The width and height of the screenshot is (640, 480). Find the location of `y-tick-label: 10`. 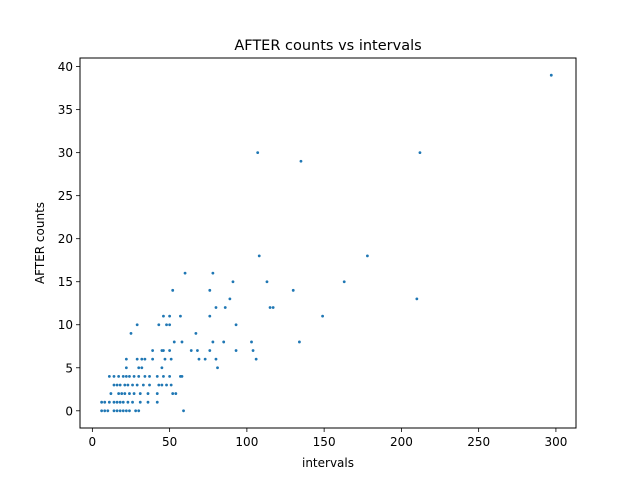

y-tick-label: 10 is located at coordinates (65, 325).